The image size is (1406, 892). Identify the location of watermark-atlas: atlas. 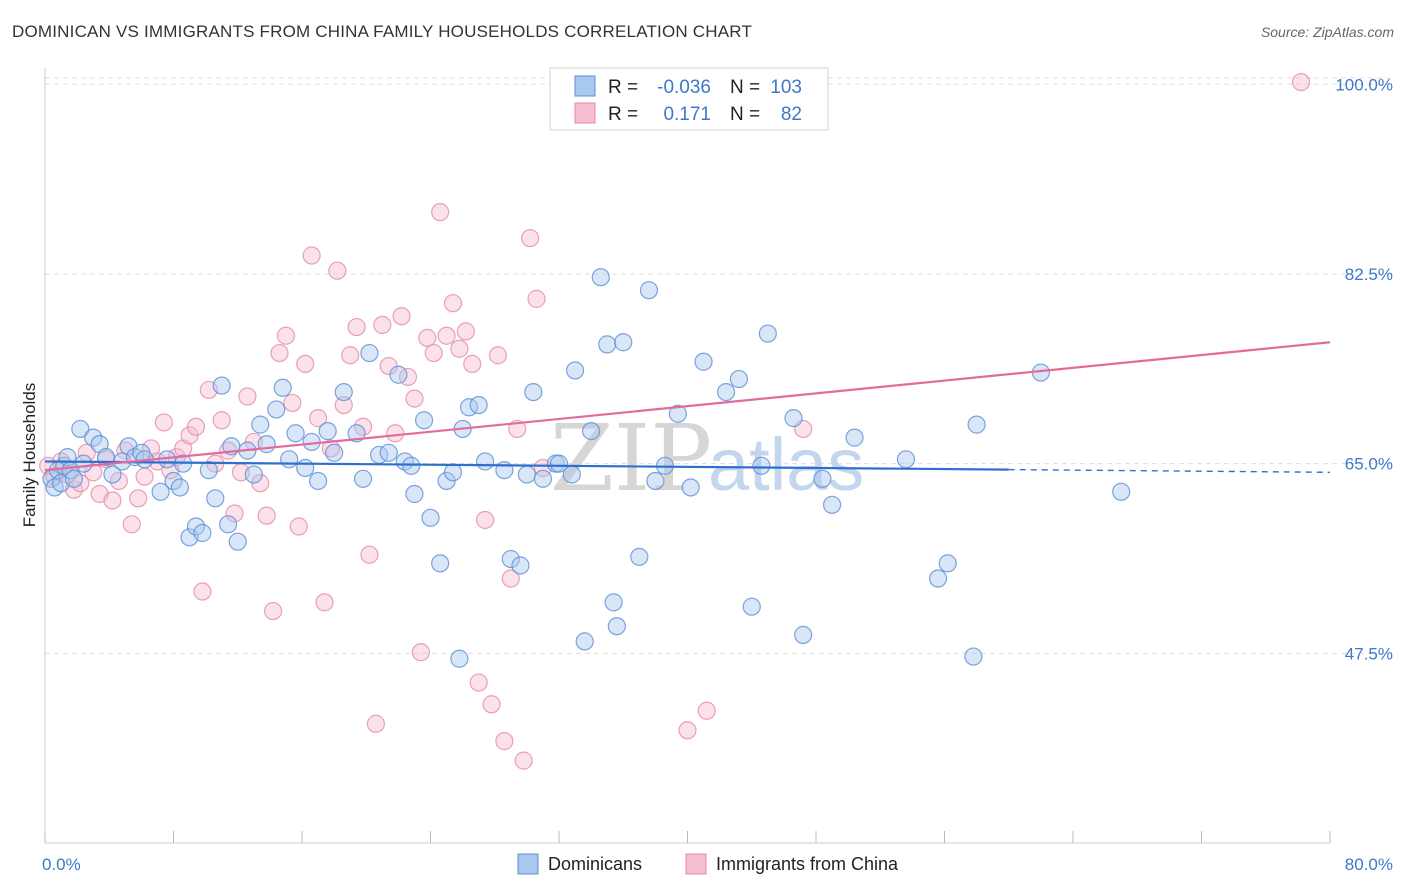
(786, 464).